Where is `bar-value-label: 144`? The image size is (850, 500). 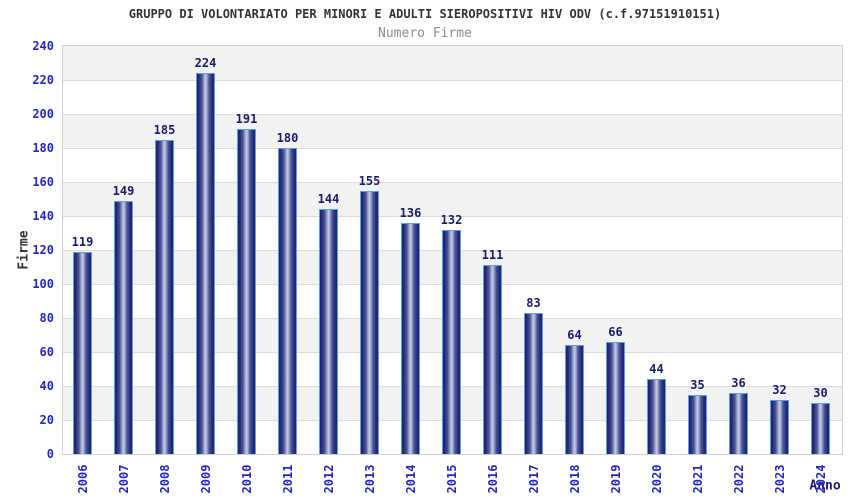 bar-value-label: 144 is located at coordinates (328, 199).